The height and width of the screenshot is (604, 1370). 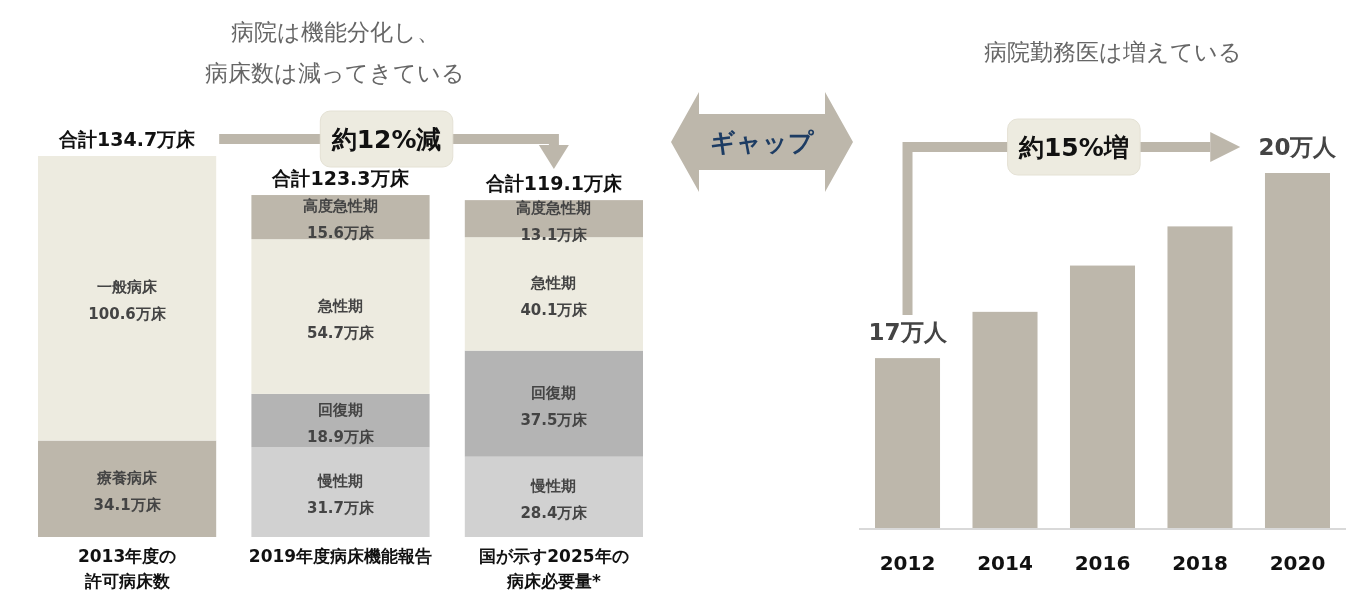 I want to click on text: 慢性期, so click(x=340, y=481).